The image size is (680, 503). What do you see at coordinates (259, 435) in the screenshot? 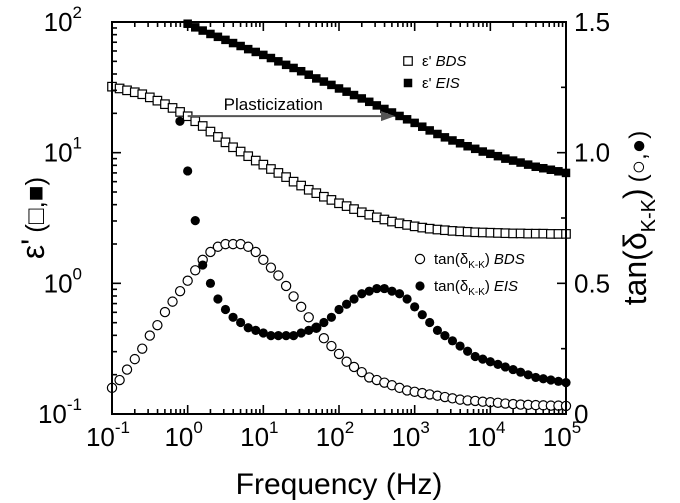
I see `x-tick-label: 10¹` at bounding box center [259, 435].